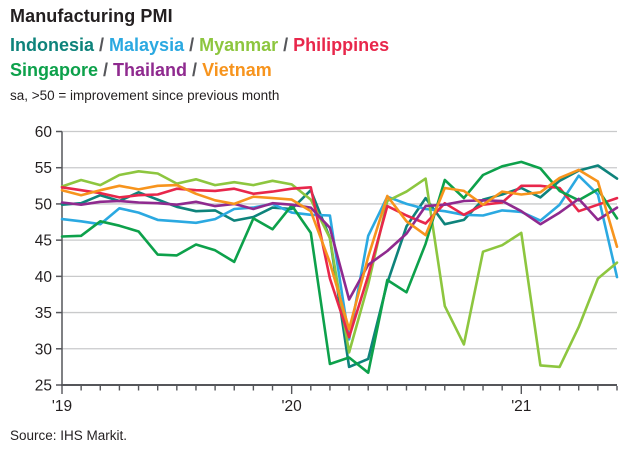  What do you see at coordinates (239, 45) in the screenshot?
I see `legend-item-myanmar: Myanmar` at bounding box center [239, 45].